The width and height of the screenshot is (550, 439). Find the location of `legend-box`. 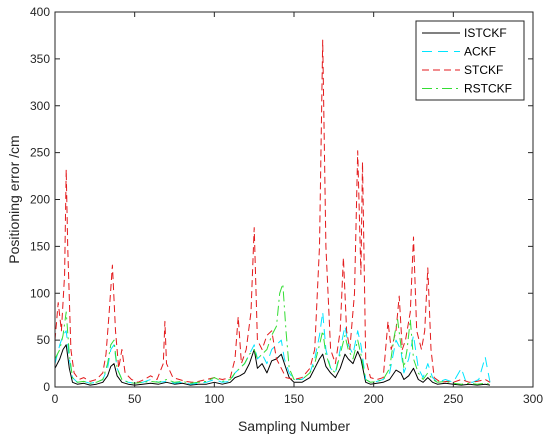

legend-box is located at coordinates (470, 60).